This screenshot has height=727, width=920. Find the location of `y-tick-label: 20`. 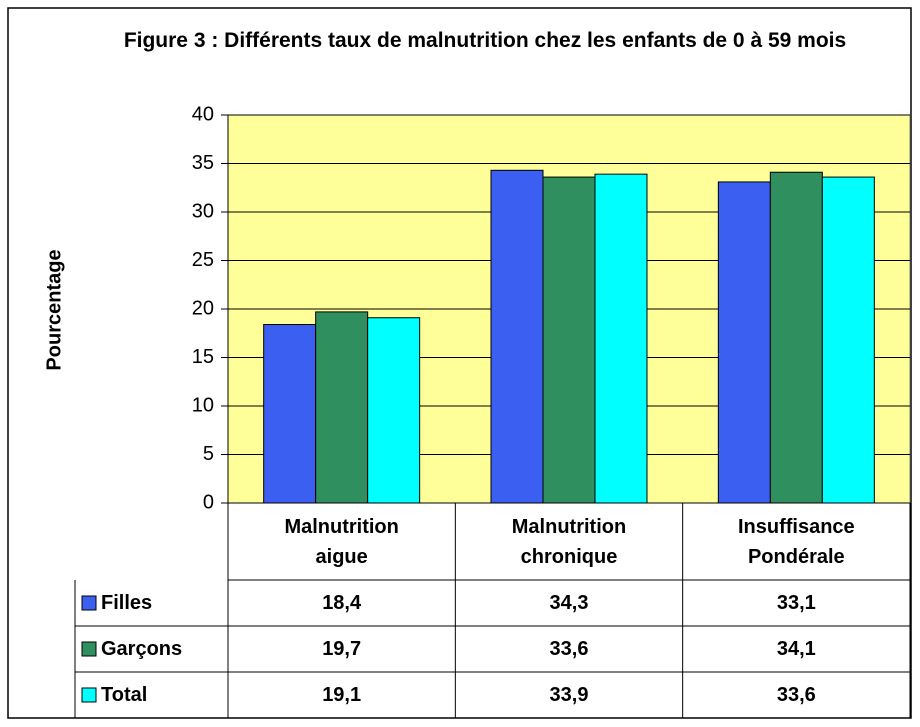

y-tick-label: 20 is located at coordinates (203, 308).